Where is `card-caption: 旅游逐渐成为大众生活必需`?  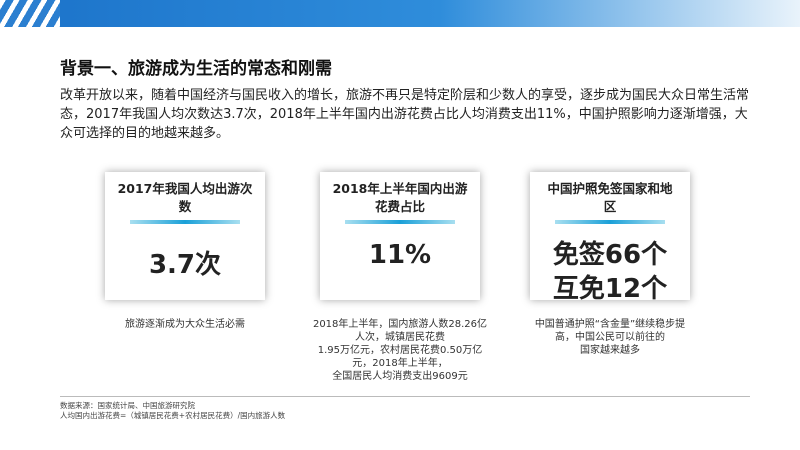
card-caption: 旅游逐渐成为大众生活必需 is located at coordinates (185, 324).